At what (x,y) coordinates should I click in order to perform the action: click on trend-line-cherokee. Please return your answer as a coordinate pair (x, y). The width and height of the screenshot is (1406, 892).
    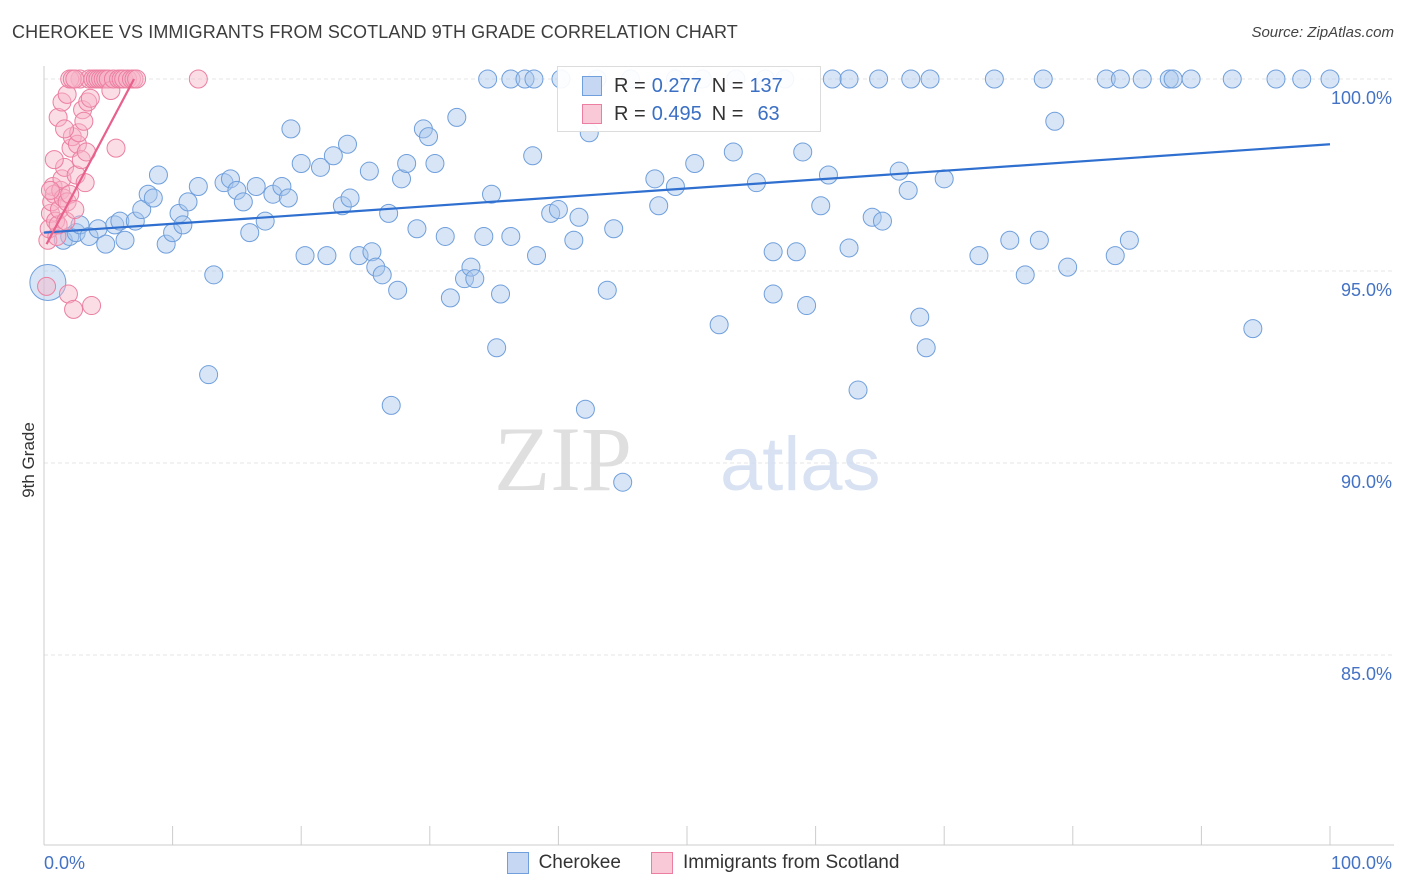
    Looking at the image, I should click on (687, 188).